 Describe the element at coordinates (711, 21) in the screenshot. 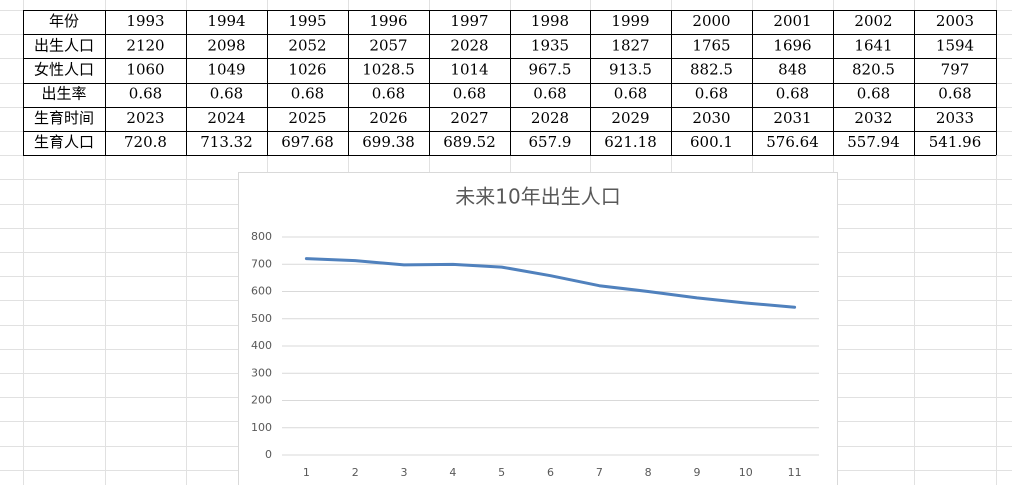

I see `cell-value: 2000` at that location.